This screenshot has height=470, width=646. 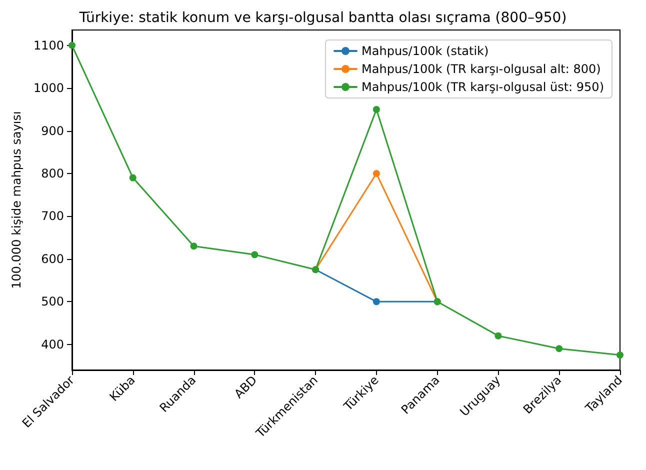 I want to click on y-tick-label: 1000, so click(x=48, y=88).